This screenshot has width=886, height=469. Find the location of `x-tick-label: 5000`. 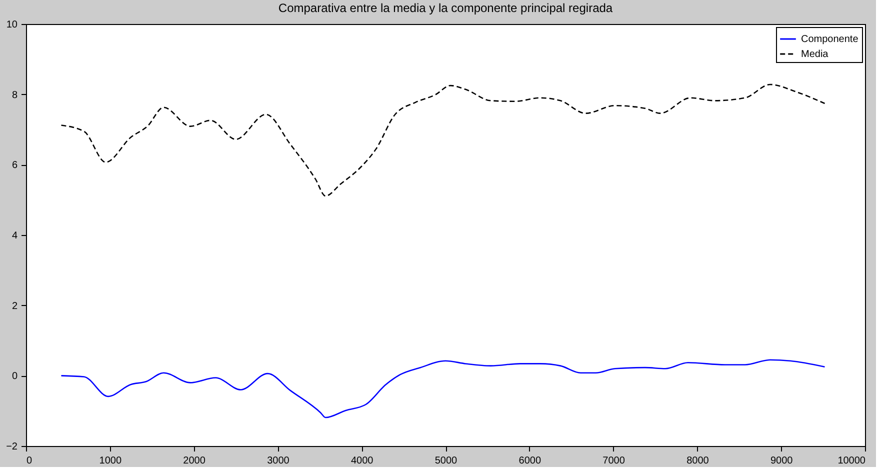

x-tick-label: 5000 is located at coordinates (446, 461).